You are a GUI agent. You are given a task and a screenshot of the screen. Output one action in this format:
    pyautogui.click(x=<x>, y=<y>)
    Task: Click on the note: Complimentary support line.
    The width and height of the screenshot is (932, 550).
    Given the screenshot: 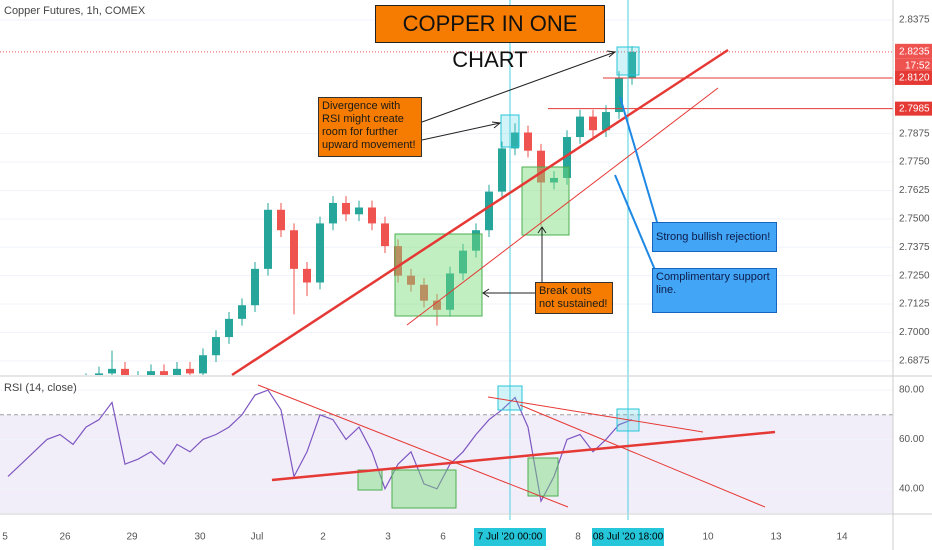 What is the action you would take?
    pyautogui.click(x=714, y=290)
    